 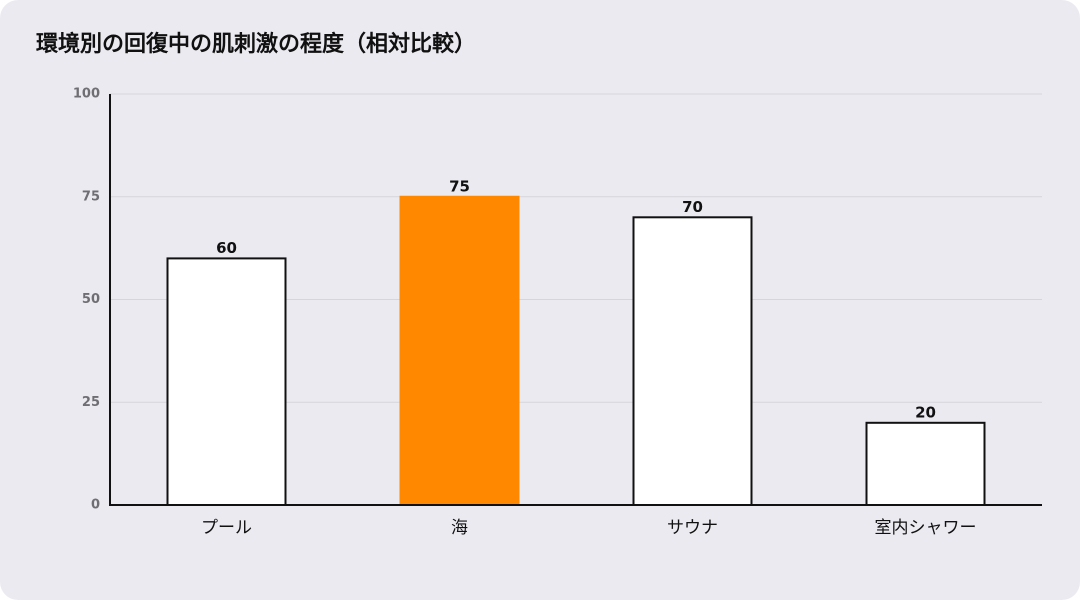 What do you see at coordinates (91, 196) in the screenshot?
I see `y-tick-label: 75` at bounding box center [91, 196].